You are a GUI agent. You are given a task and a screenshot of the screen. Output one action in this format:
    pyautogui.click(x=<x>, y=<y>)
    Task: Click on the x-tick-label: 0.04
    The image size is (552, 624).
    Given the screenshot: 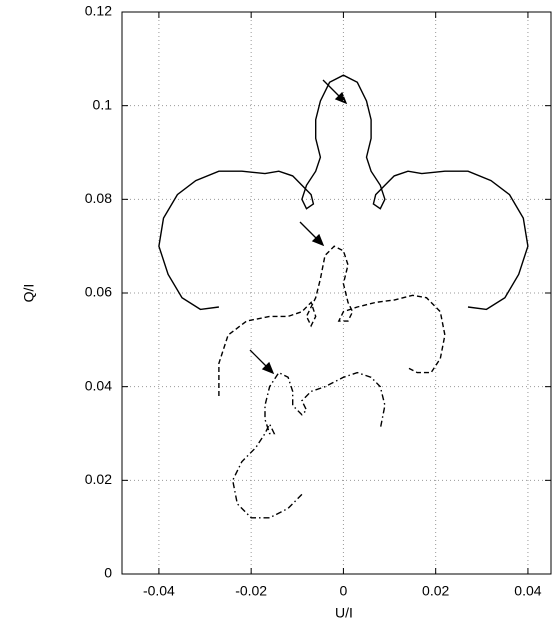 What is the action you would take?
    pyautogui.click(x=527, y=591)
    